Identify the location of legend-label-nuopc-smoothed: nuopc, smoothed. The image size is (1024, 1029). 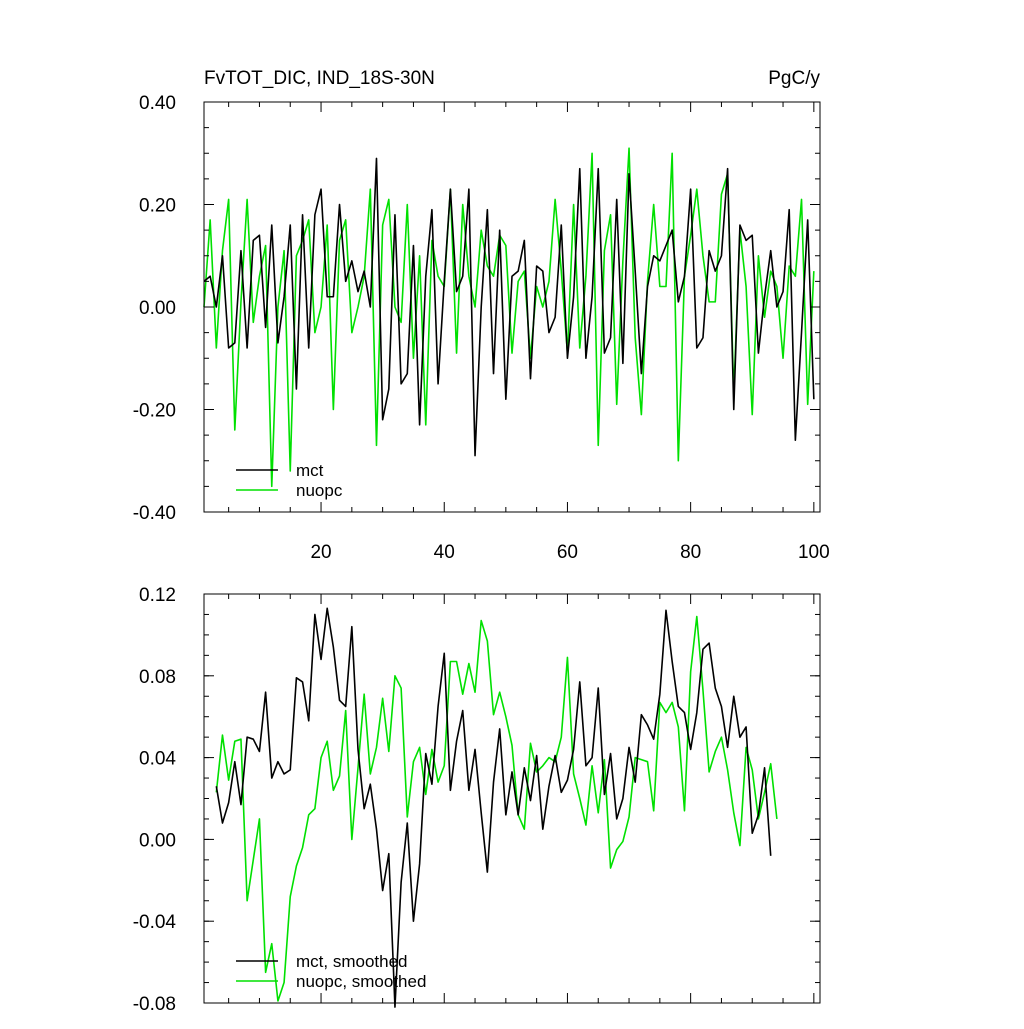
(361, 981).